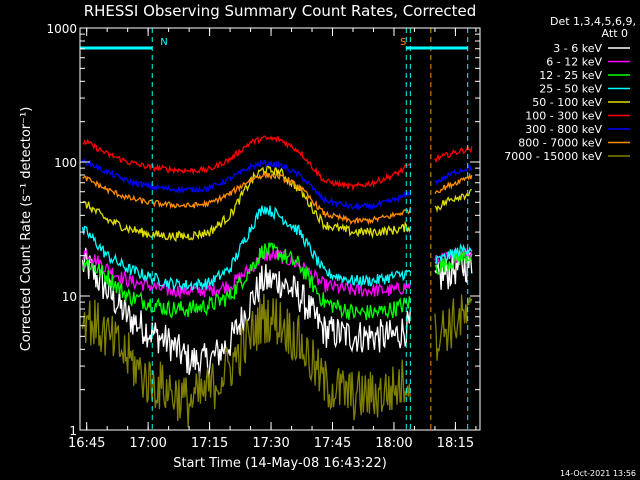 This screenshot has height=480, width=640. Describe the element at coordinates (61, 29) in the screenshot. I see `y-tick-label: 1000` at that location.